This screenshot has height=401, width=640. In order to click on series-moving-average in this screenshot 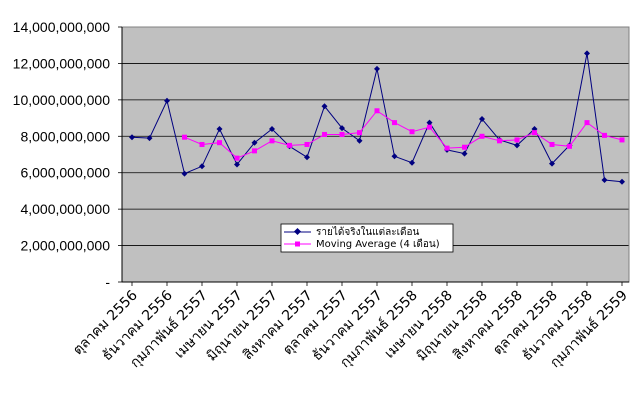, I will do `click(403, 134)`.